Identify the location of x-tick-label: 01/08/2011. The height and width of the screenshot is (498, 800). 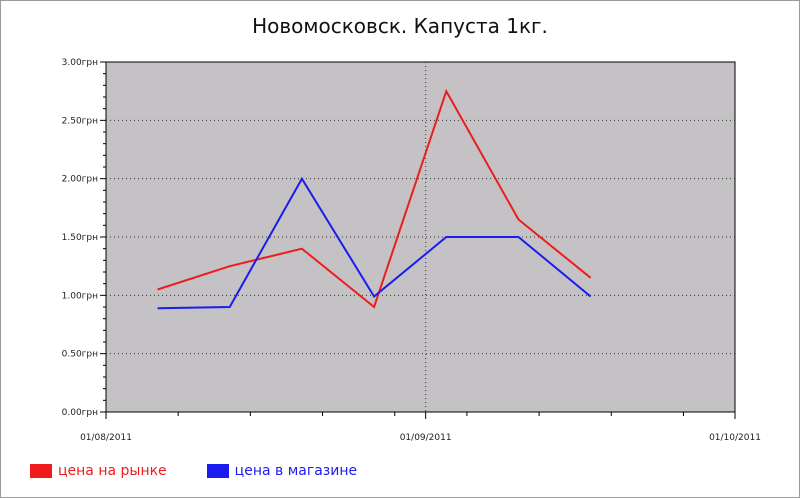
(106, 438).